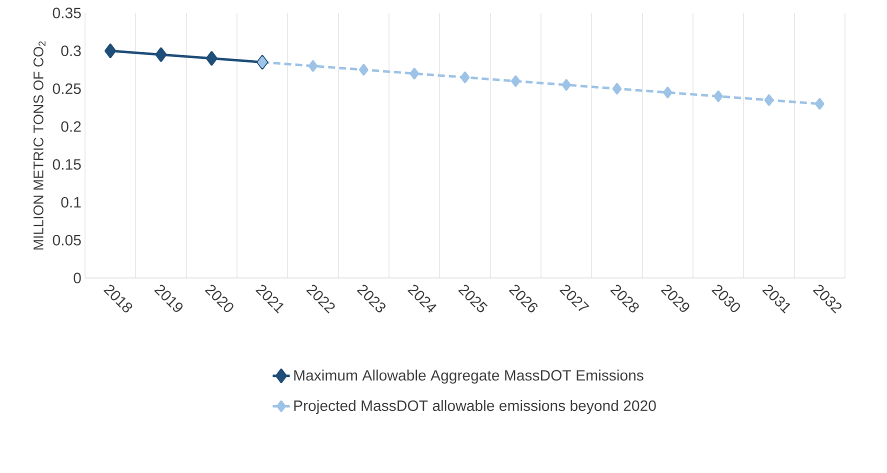 The width and height of the screenshot is (887, 473). Describe the element at coordinates (71, 51) in the screenshot. I see `y-tick-label: 0.3` at that location.